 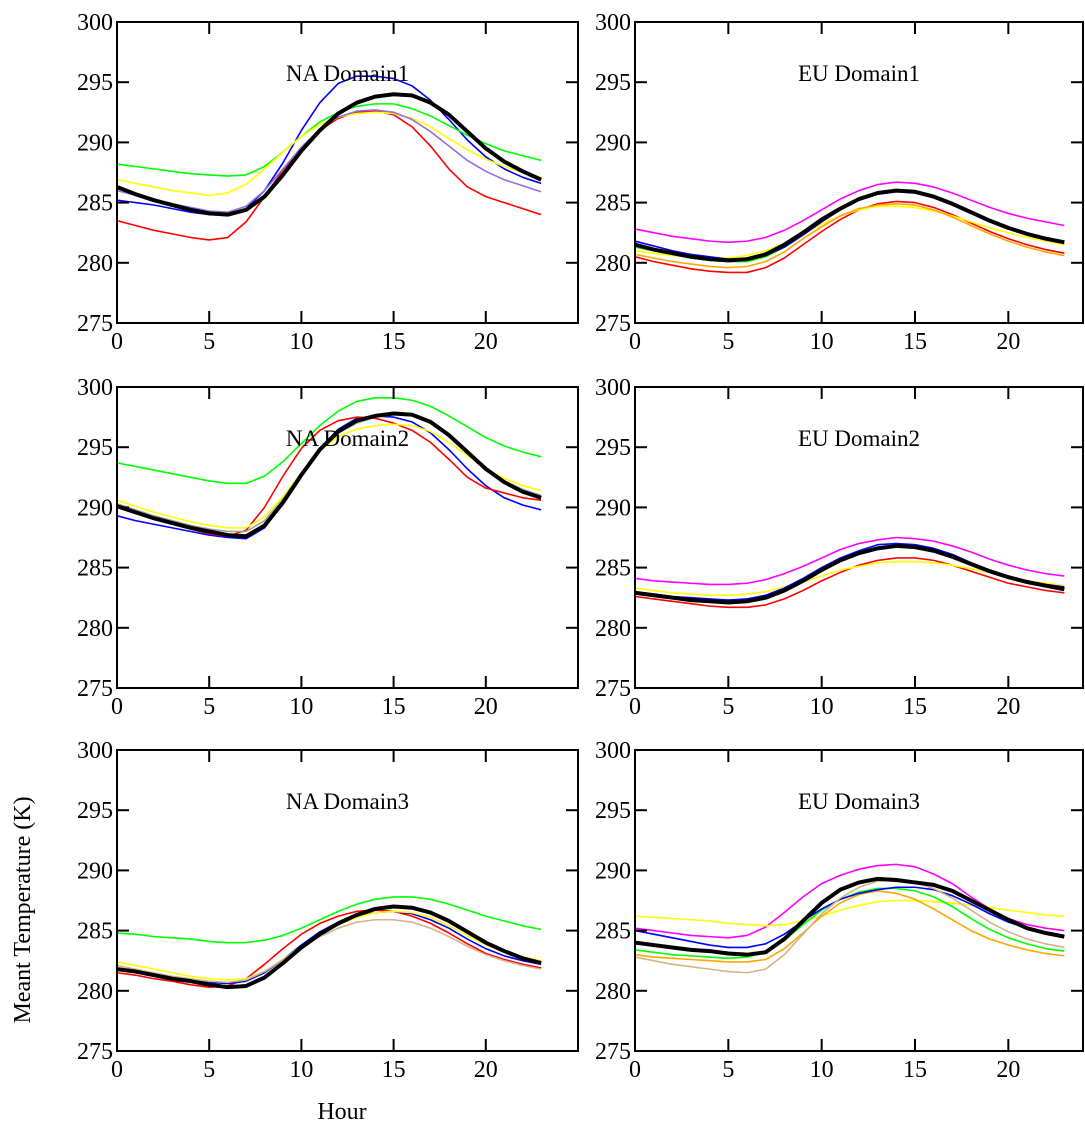 I want to click on x-axis-label: Hour, so click(x=341, y=1112).